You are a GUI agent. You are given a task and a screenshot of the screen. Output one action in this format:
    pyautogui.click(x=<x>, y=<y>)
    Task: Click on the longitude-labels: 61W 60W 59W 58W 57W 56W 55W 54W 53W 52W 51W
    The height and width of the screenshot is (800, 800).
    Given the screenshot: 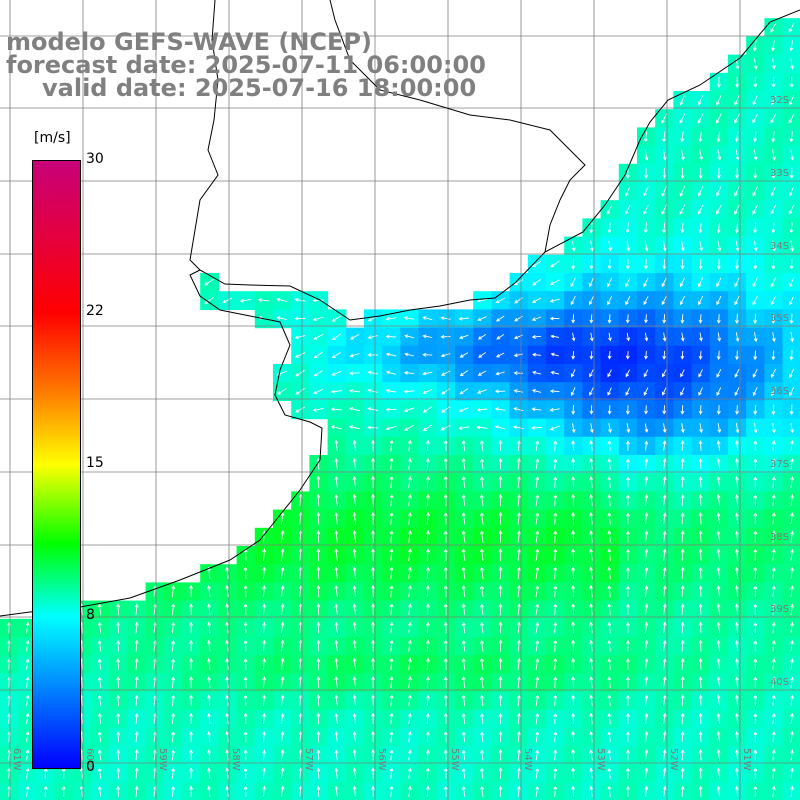 What is the action you would take?
    pyautogui.click(x=381, y=759)
    